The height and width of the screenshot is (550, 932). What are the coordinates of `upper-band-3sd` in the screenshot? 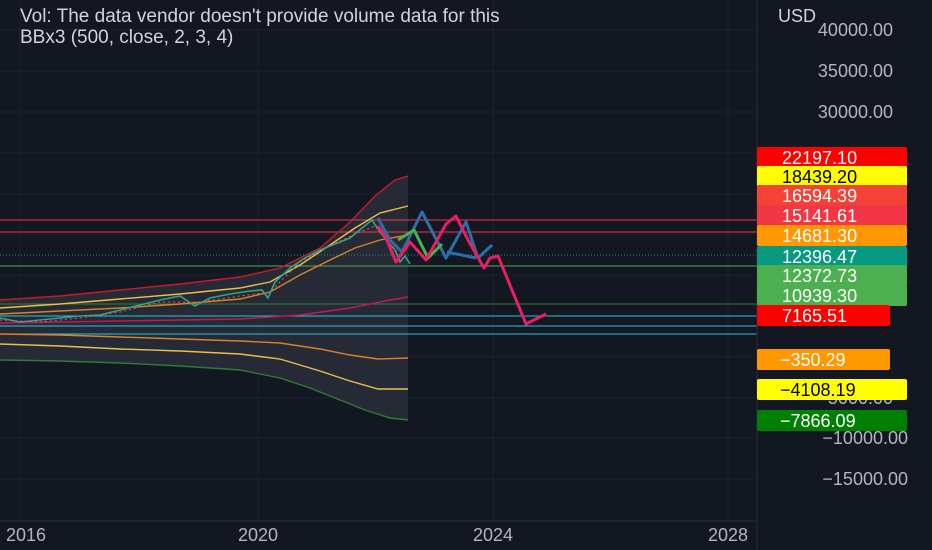 It's located at (204, 257).